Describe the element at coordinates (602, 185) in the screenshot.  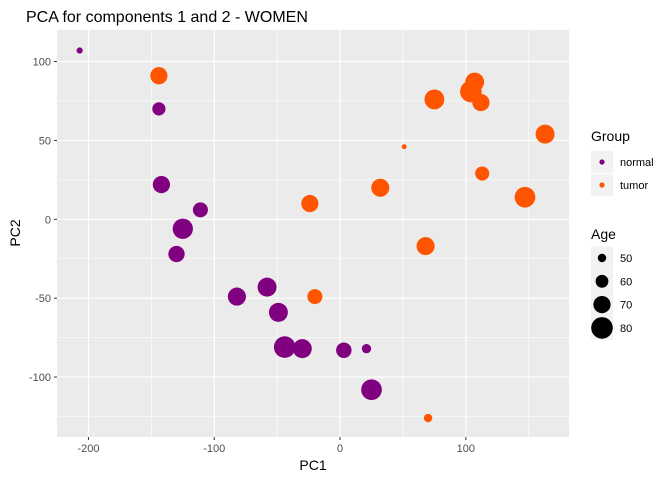
I see `legend-key-tumor` at that location.